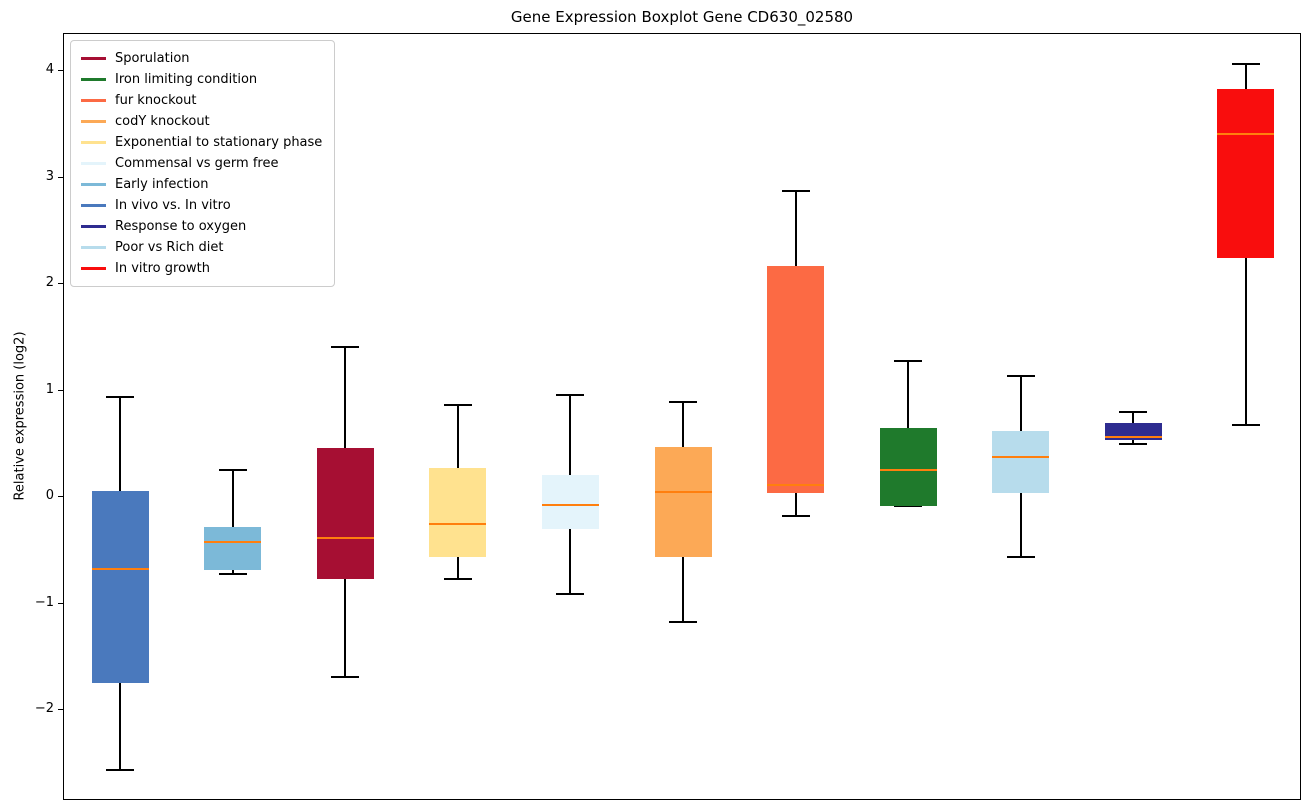 This screenshot has height=812, width=1309. What do you see at coordinates (169, 247) in the screenshot?
I see `legend-label: Poor vs Rich diet` at bounding box center [169, 247].